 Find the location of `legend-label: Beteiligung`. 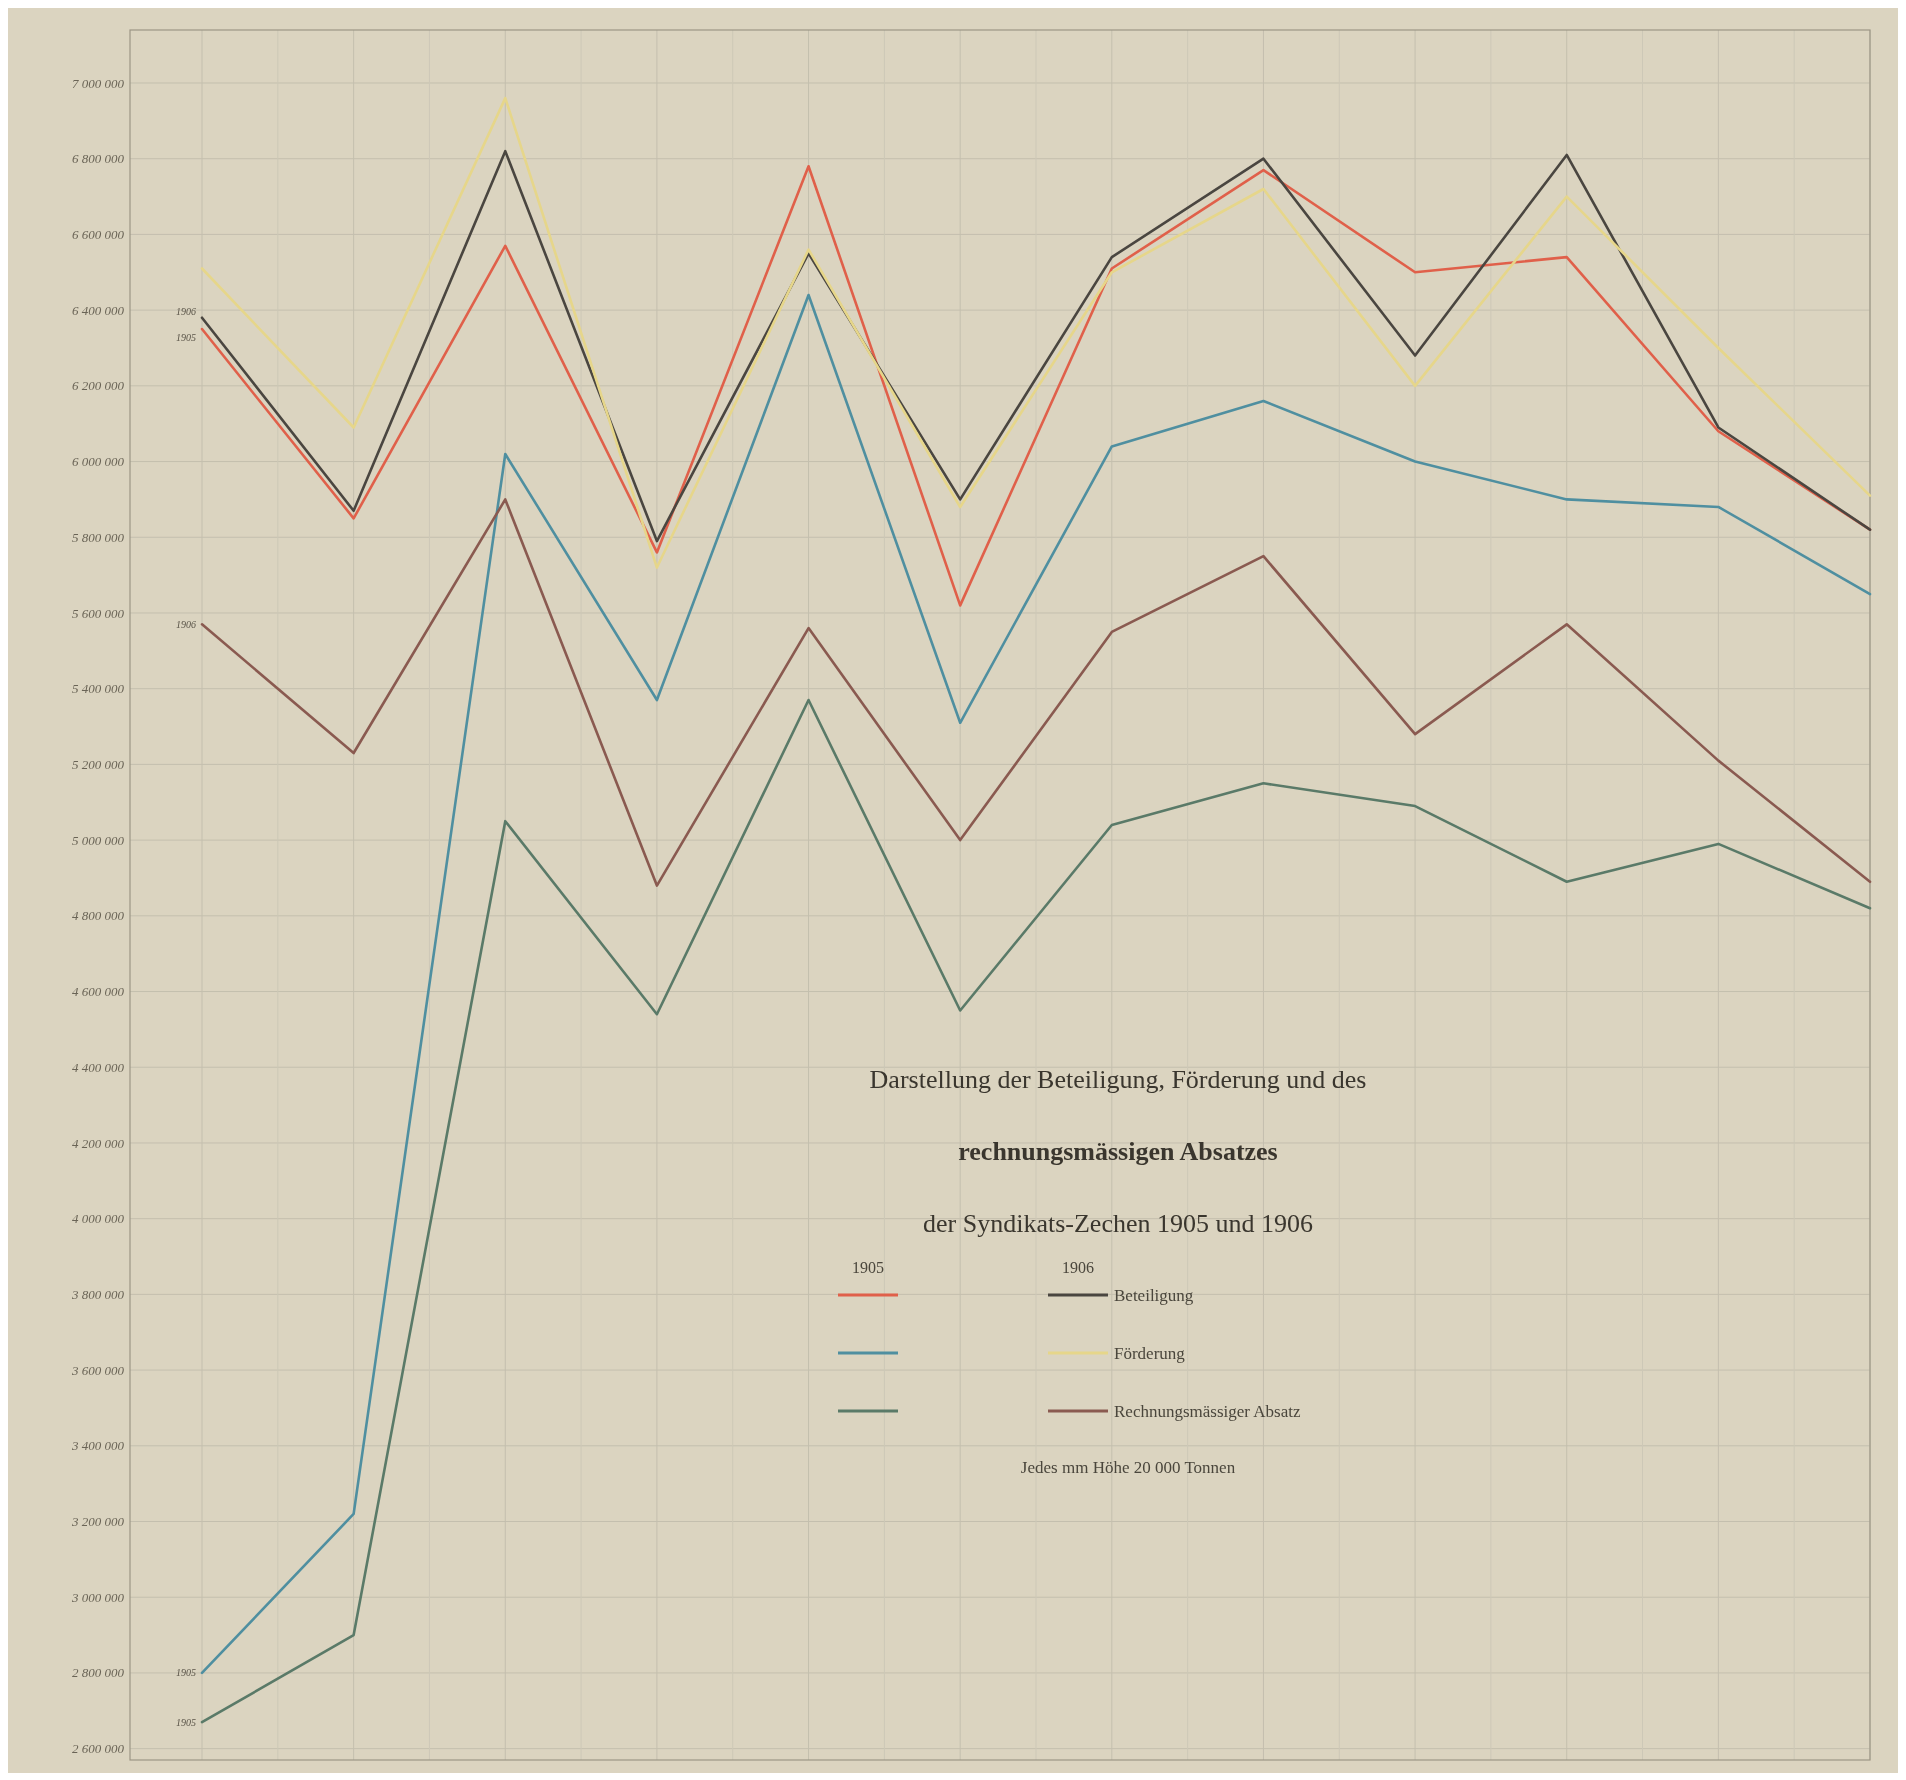

legend-label: Beteiligung is located at coordinates (1154, 1295).